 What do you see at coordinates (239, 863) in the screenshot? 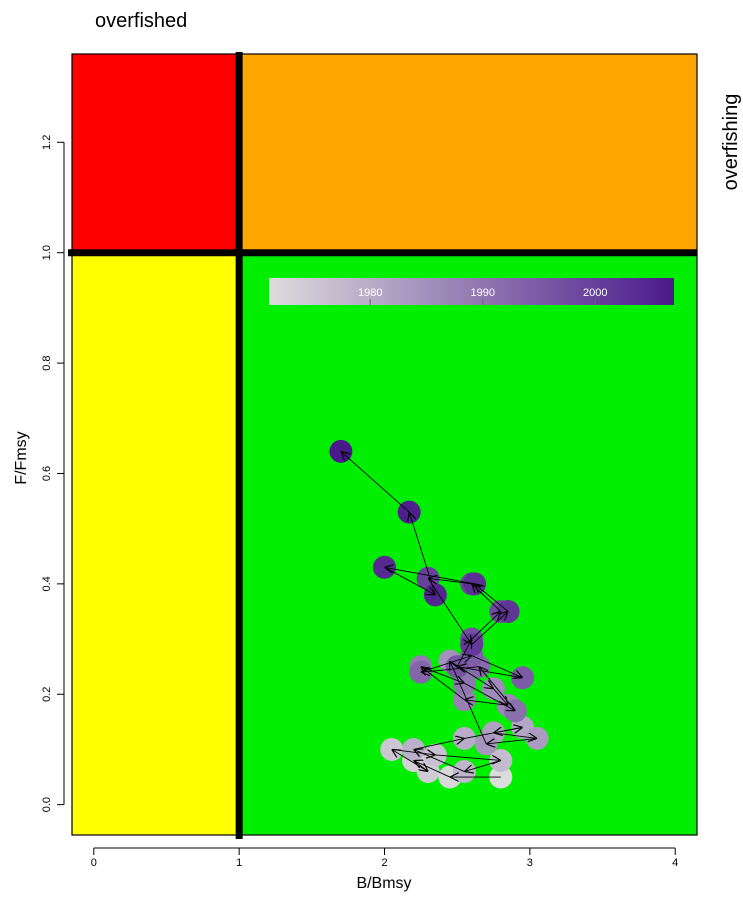
I see `x-tick-label: 1` at bounding box center [239, 863].